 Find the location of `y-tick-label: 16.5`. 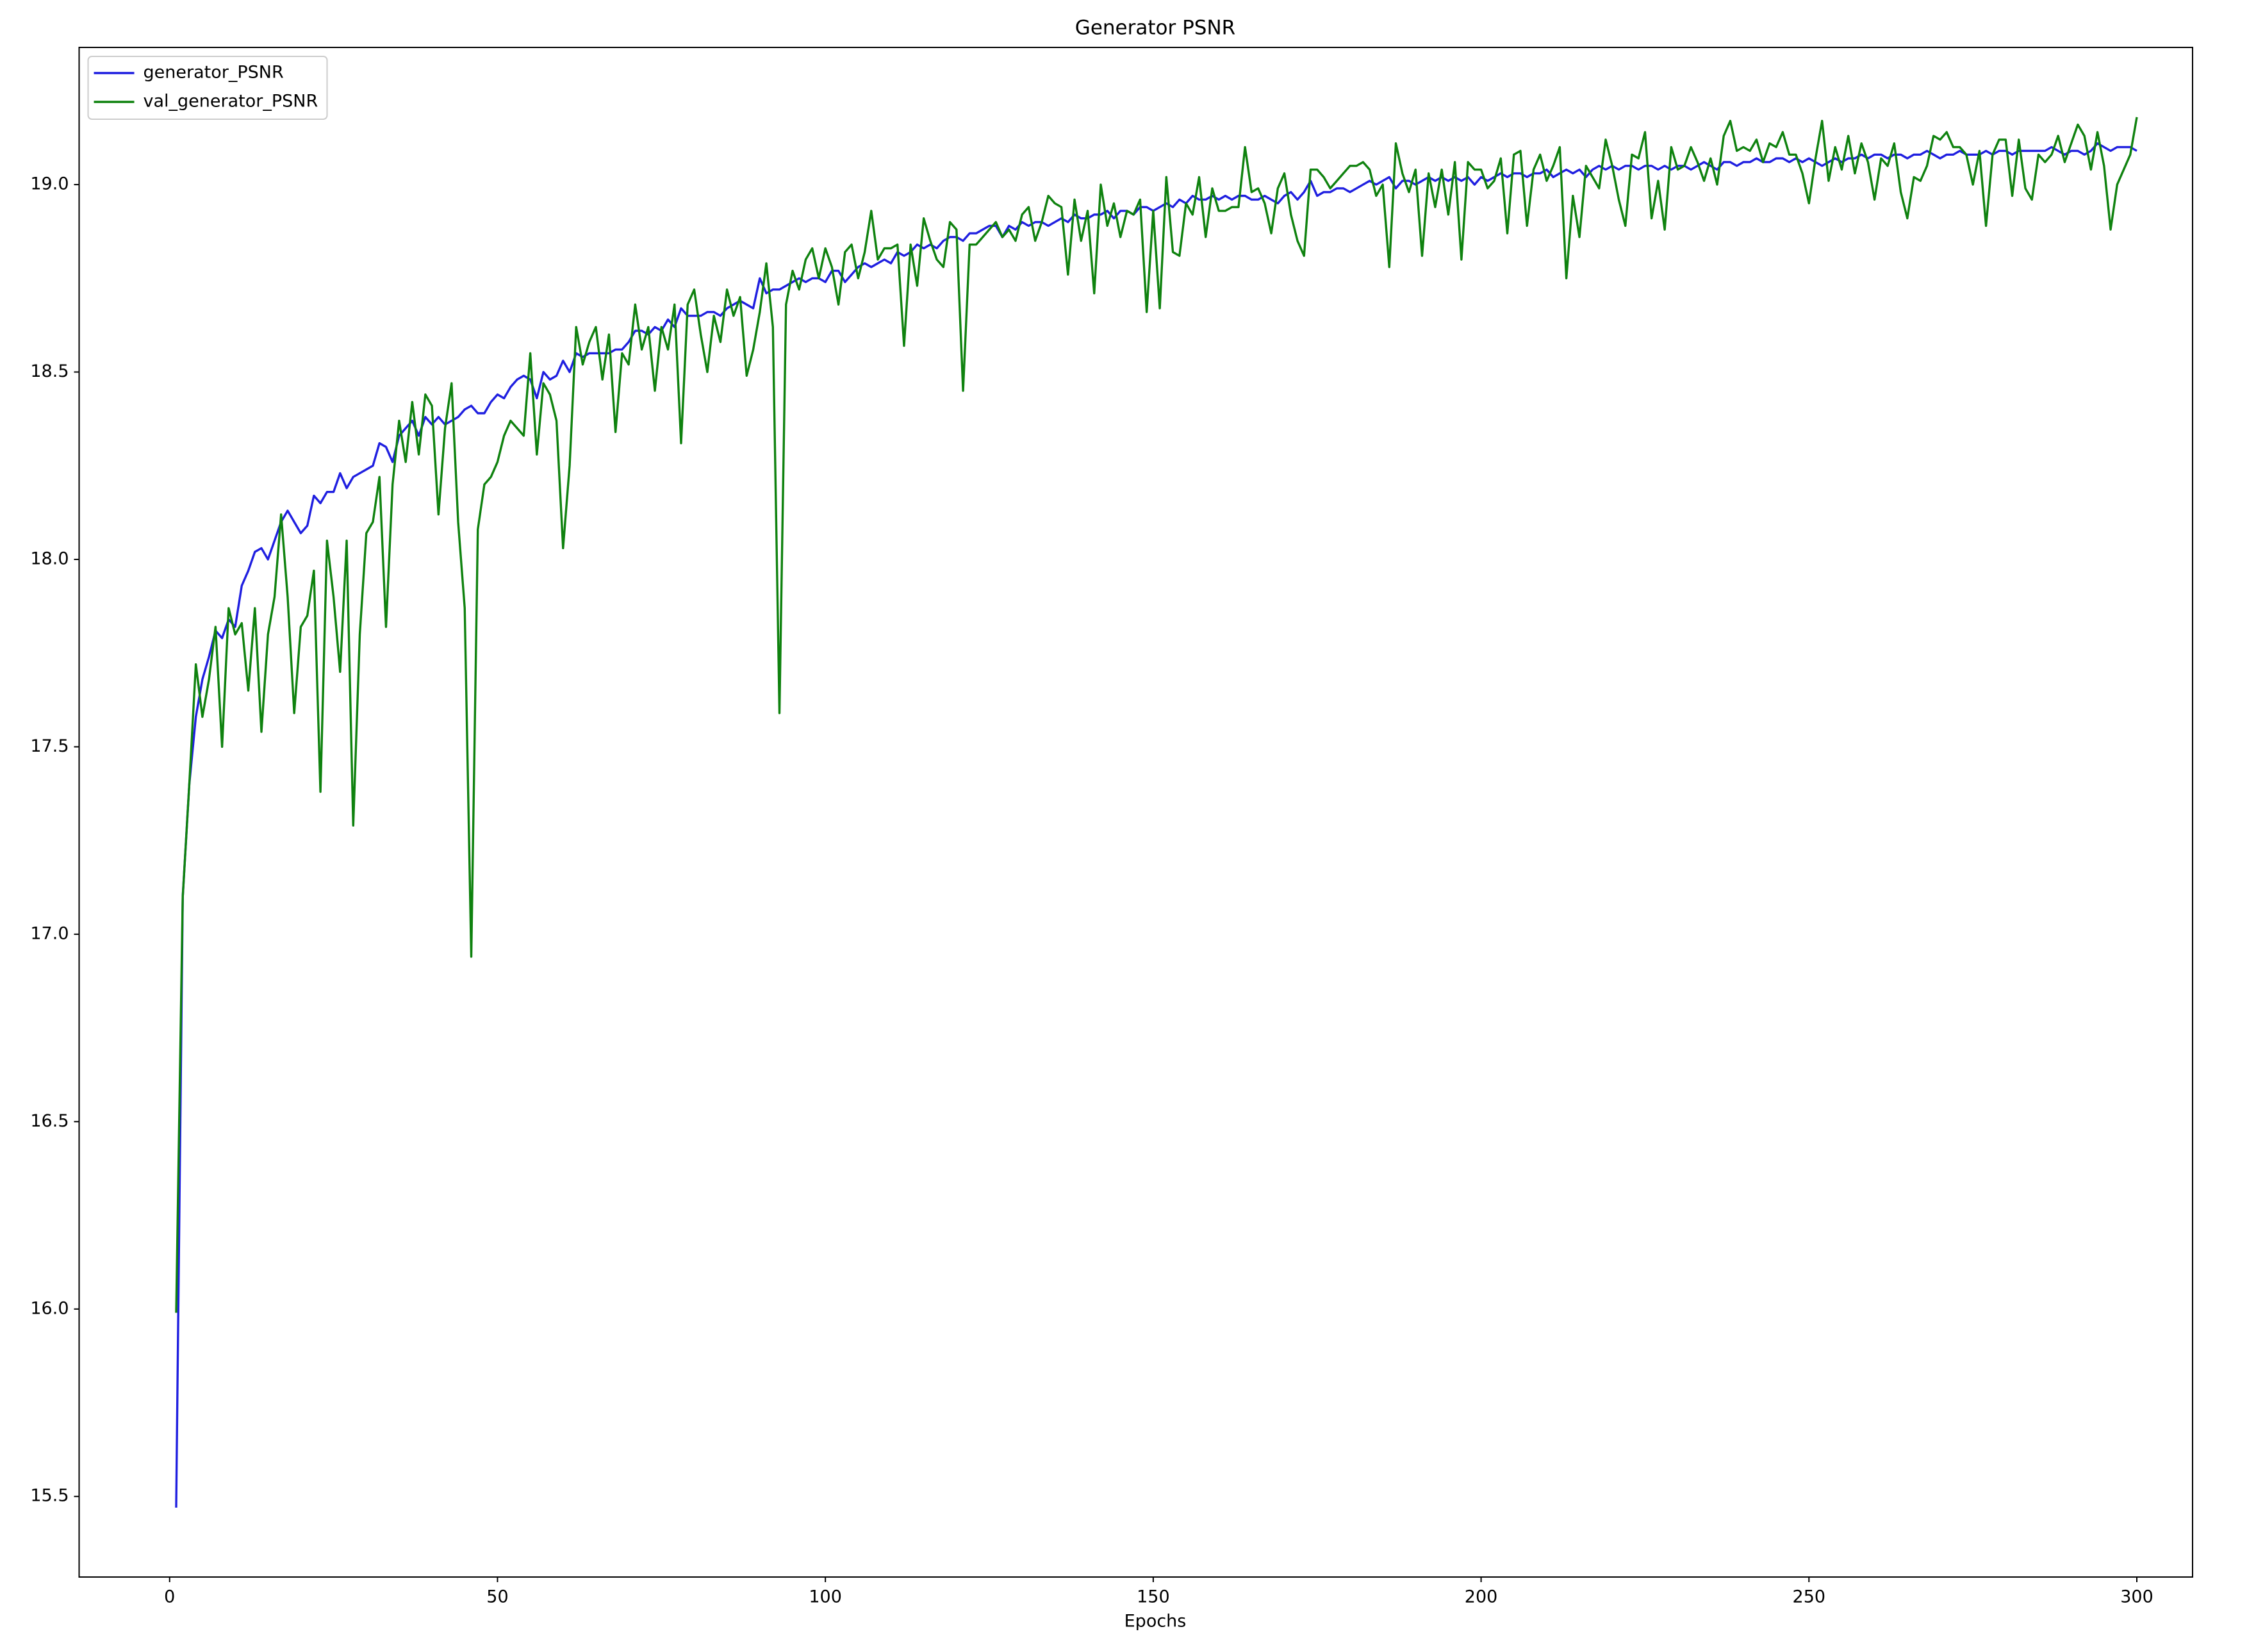

y-tick-label: 16.5 is located at coordinates (49, 1121).